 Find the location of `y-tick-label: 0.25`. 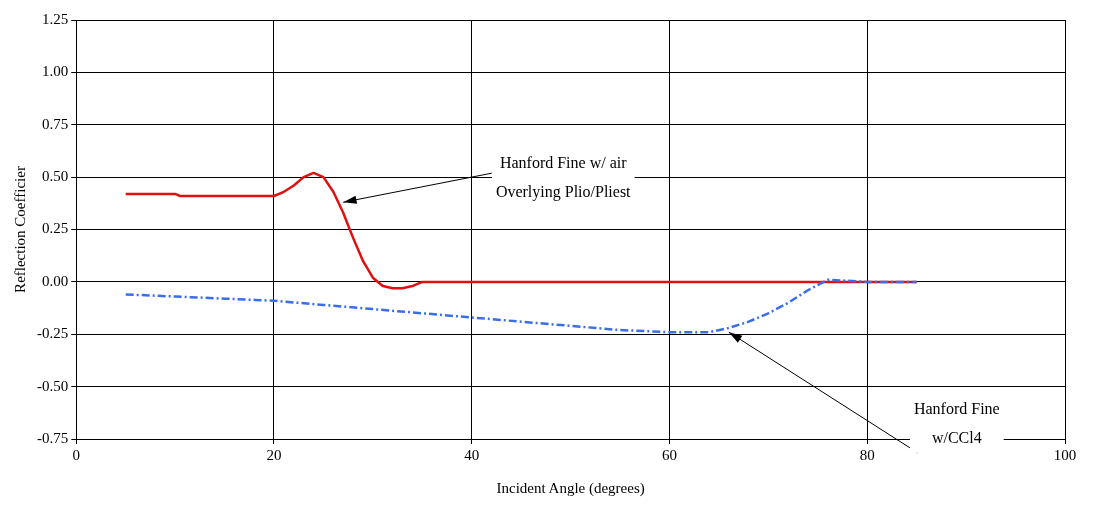

y-tick-label: 0.25 is located at coordinates (55, 228).